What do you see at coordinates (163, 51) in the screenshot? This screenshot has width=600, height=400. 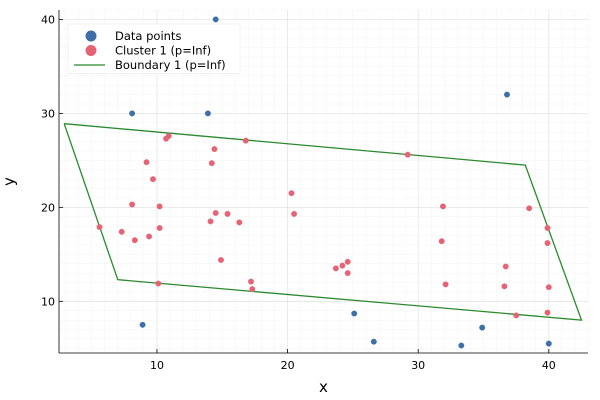 I see `legend-label: Cluster 1 (p=Inf)` at bounding box center [163, 51].